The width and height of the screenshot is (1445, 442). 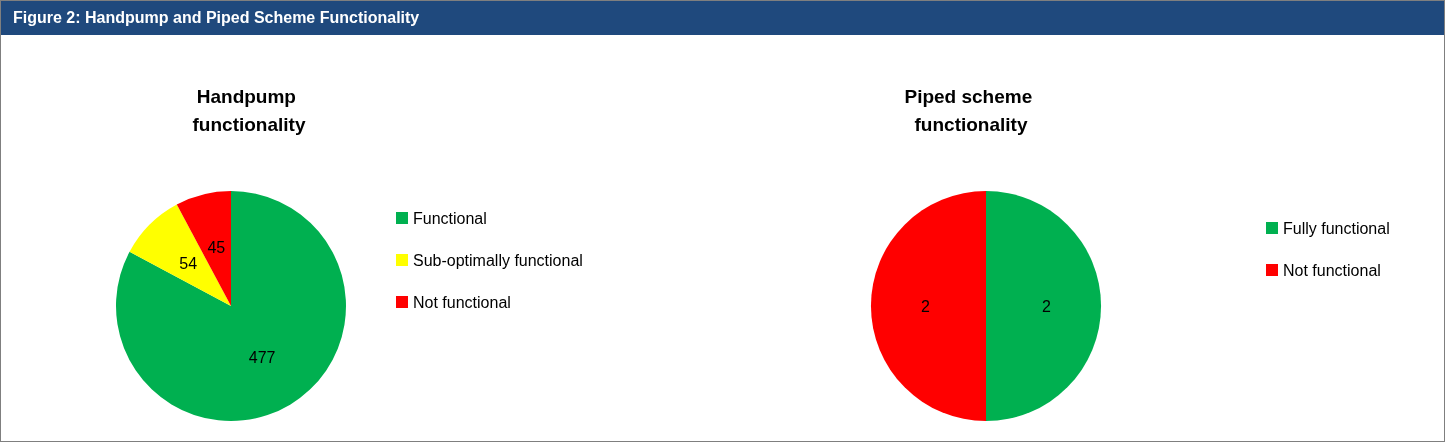 I want to click on caption: Figure 2: Handpump and Piped Scheme Functionality, so click(x=722, y=18).